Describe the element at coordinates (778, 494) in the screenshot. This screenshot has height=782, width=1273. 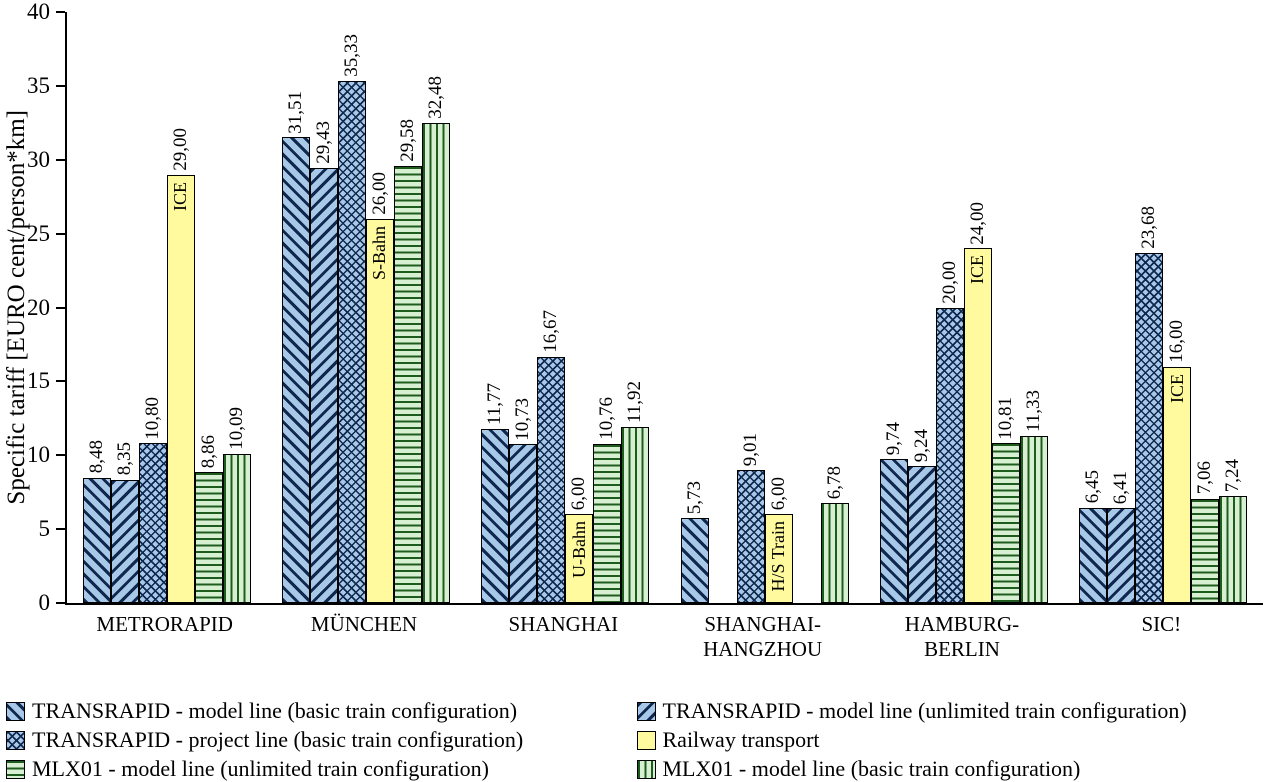
I see `bar-value-label: 6,00` at that location.